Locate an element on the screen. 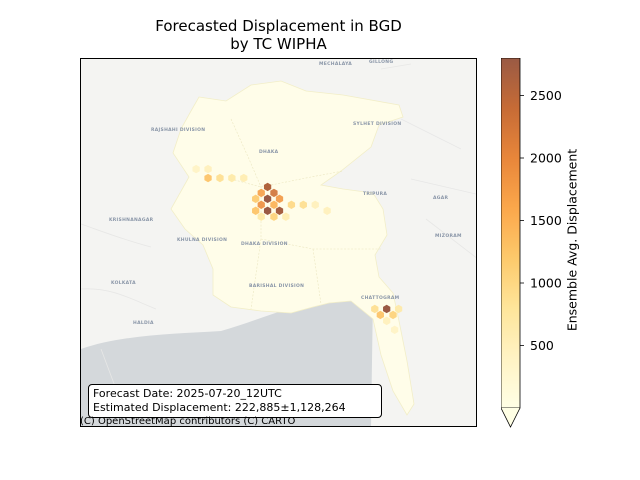 The image size is (640, 480). forecast-date: Forecast Date: 2025-07-20_12UTC is located at coordinates (187, 393).